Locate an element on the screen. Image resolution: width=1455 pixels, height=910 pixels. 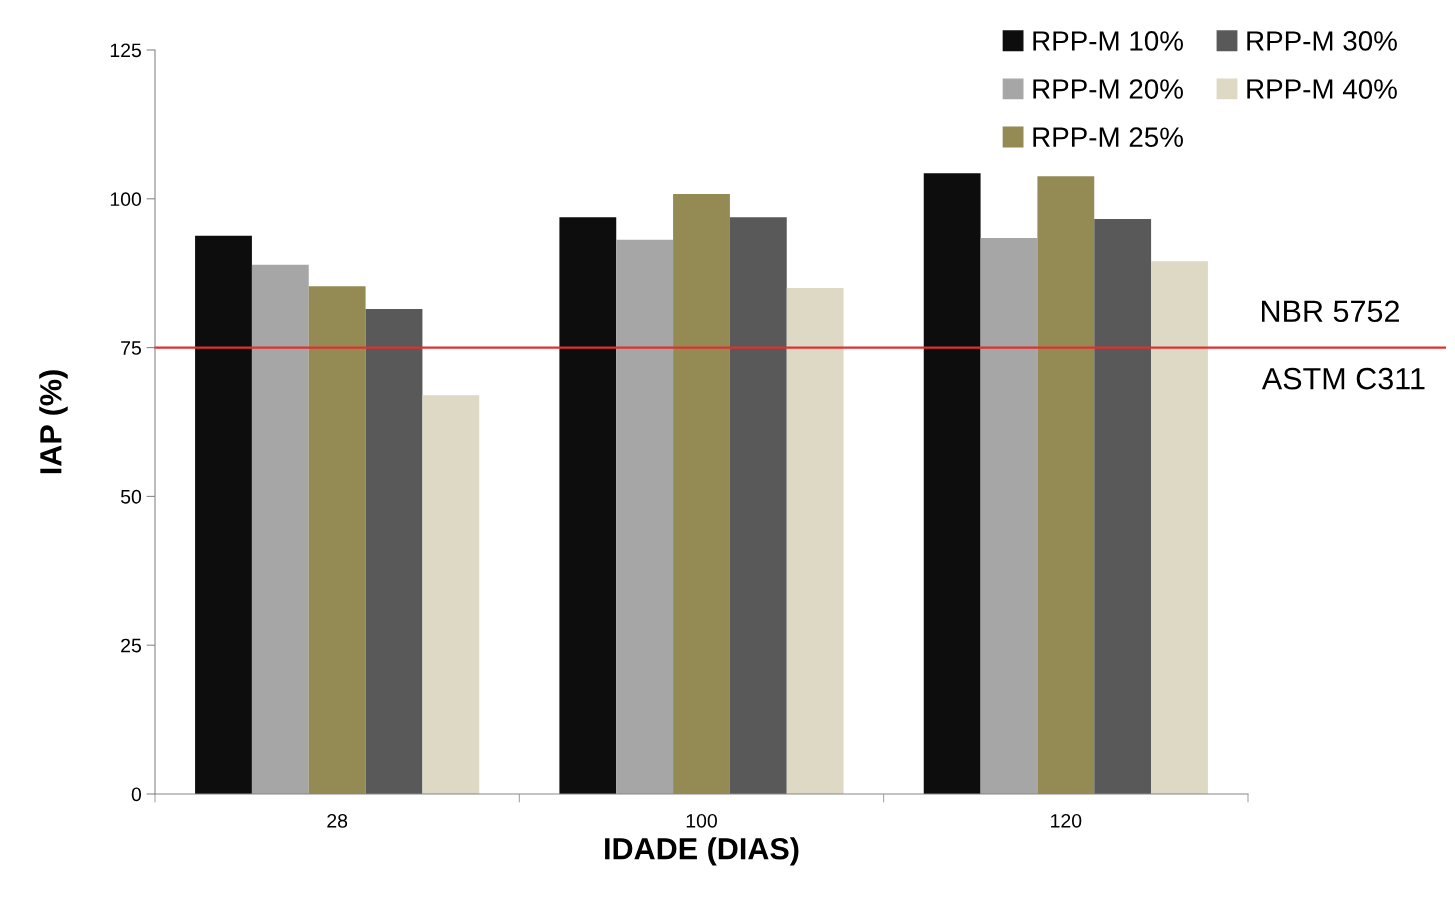
y-tick-label: 100 is located at coordinates (126, 199).